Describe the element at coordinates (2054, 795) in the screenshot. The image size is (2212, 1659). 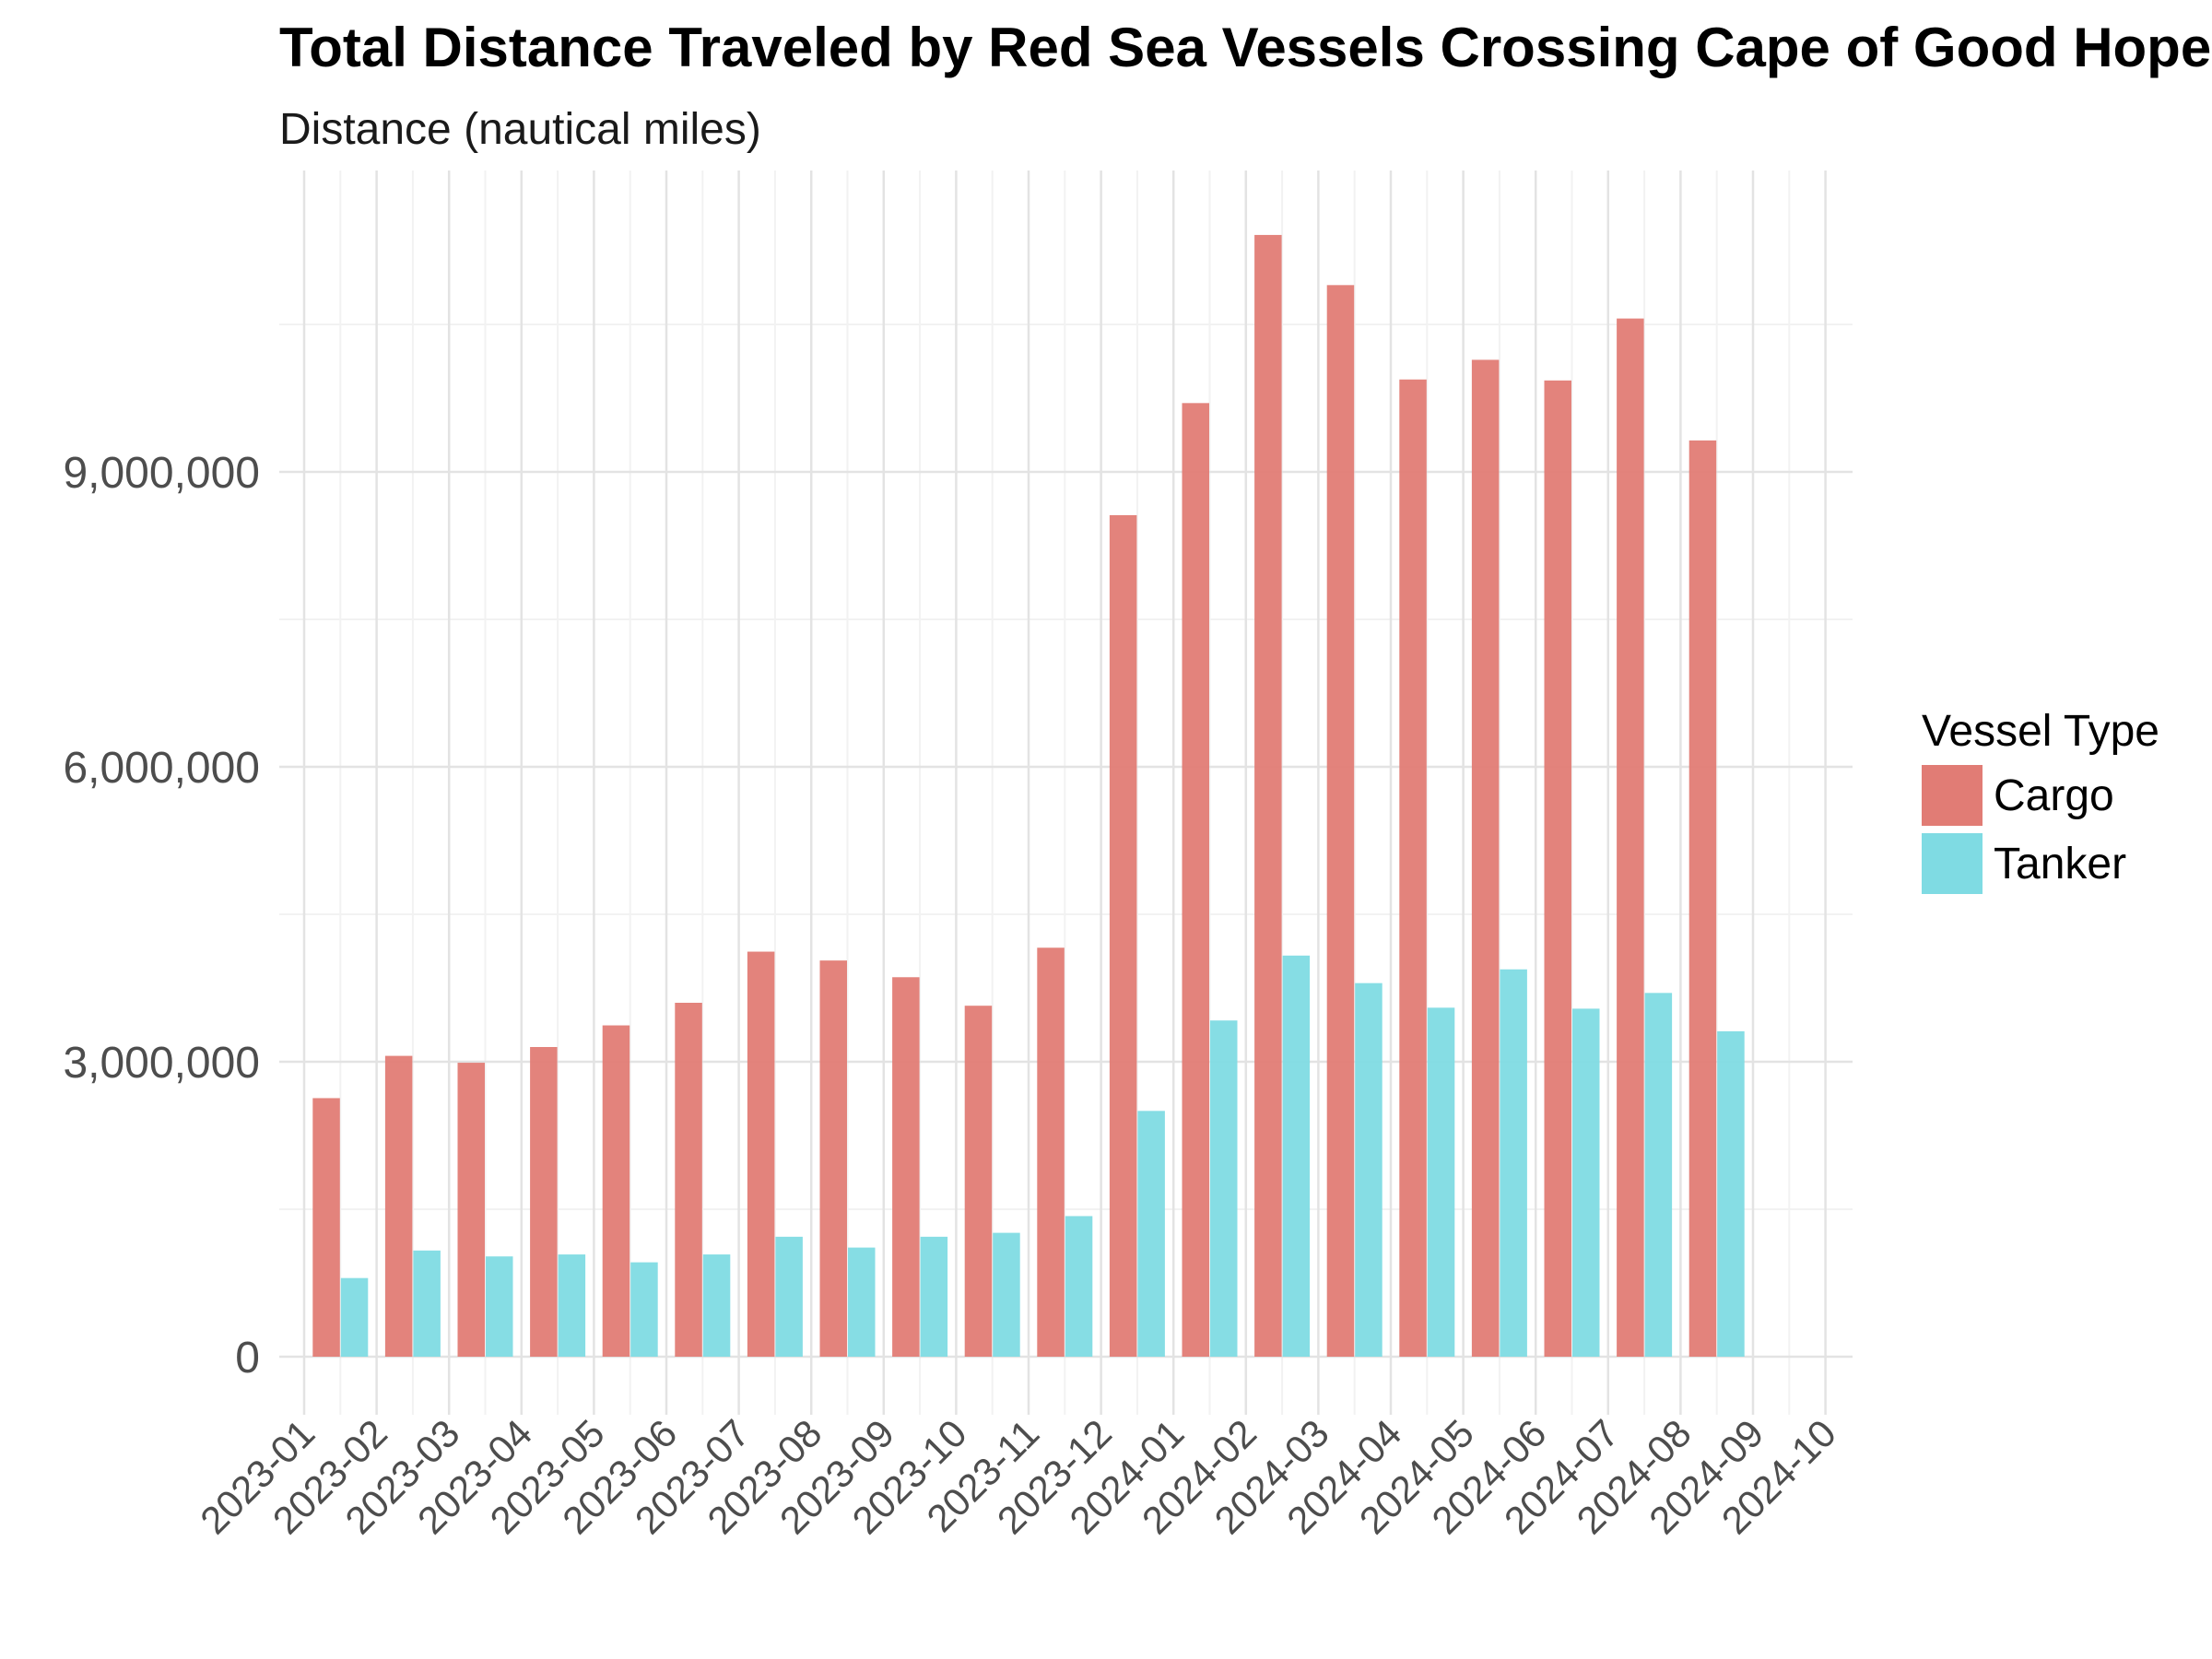
I see `legend-label-cargo: Cargo` at that location.